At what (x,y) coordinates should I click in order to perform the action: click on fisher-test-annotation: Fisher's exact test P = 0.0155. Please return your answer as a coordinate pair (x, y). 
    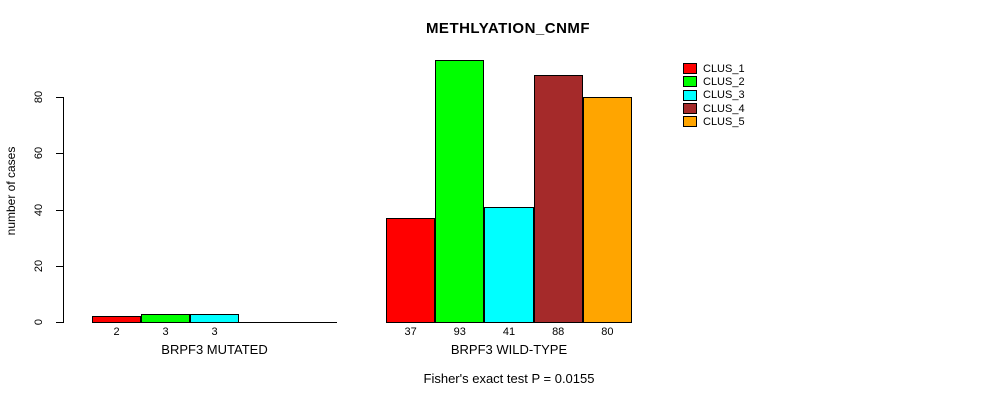
    Looking at the image, I should click on (509, 378).